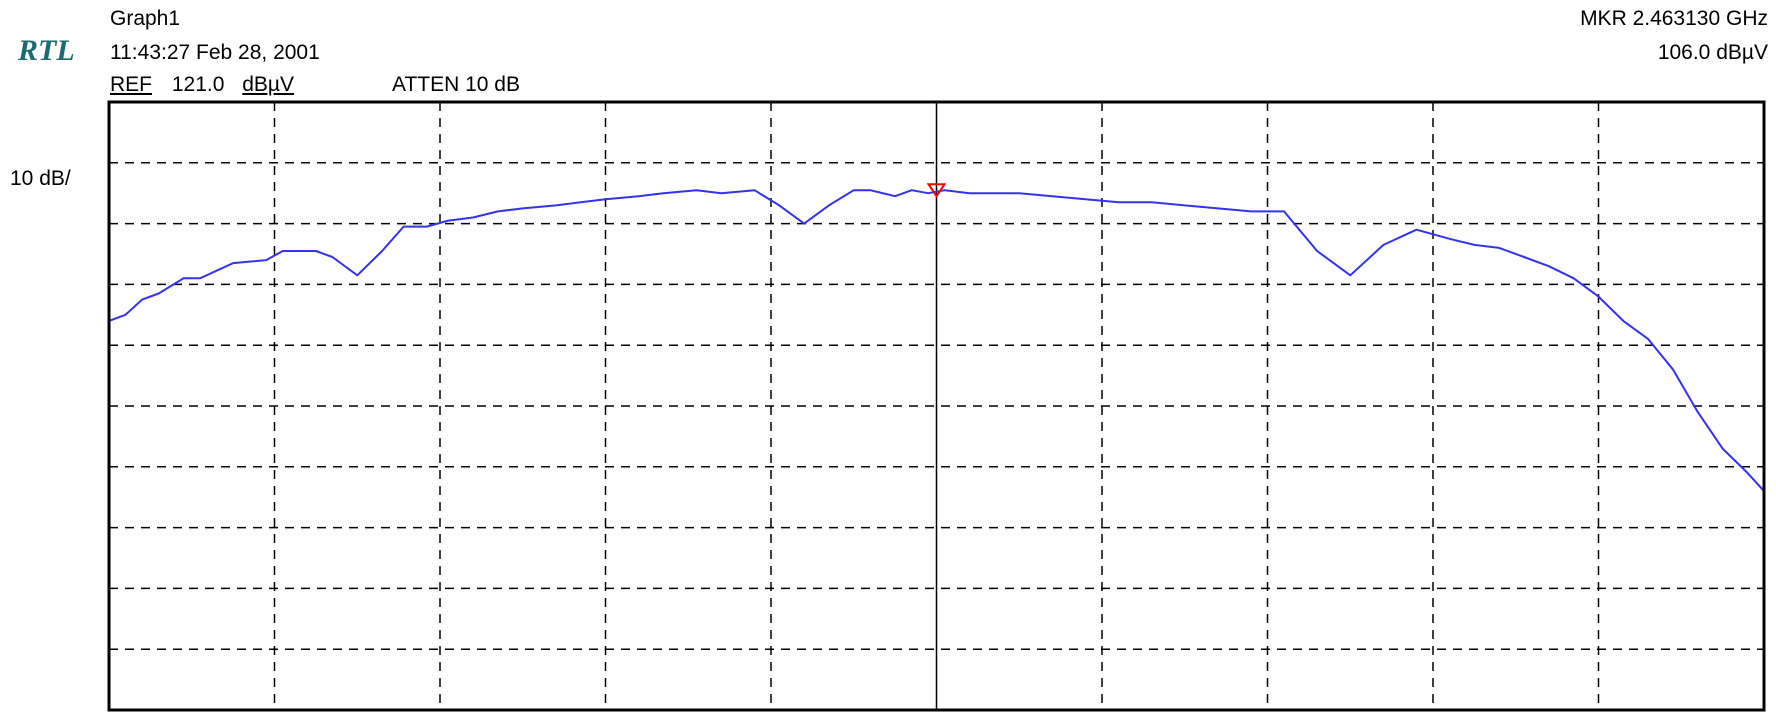 This screenshot has height=717, width=1776. Describe the element at coordinates (198, 84) in the screenshot. I see `ref-value: 121.0` at that location.